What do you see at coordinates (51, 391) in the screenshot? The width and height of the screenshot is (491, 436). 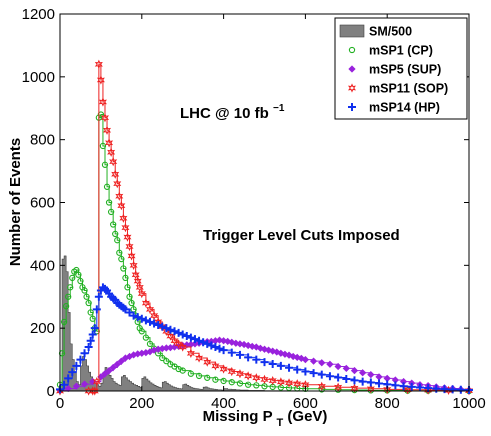 I see `y-tick-label-0: 0` at bounding box center [51, 391].